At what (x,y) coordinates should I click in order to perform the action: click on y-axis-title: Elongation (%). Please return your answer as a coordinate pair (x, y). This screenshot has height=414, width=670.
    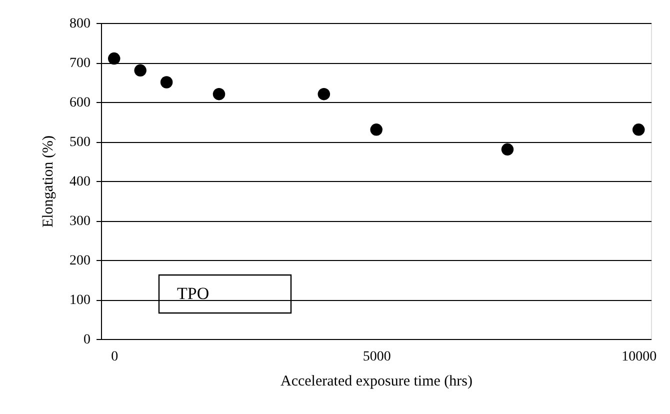
    Looking at the image, I should click on (48, 181).